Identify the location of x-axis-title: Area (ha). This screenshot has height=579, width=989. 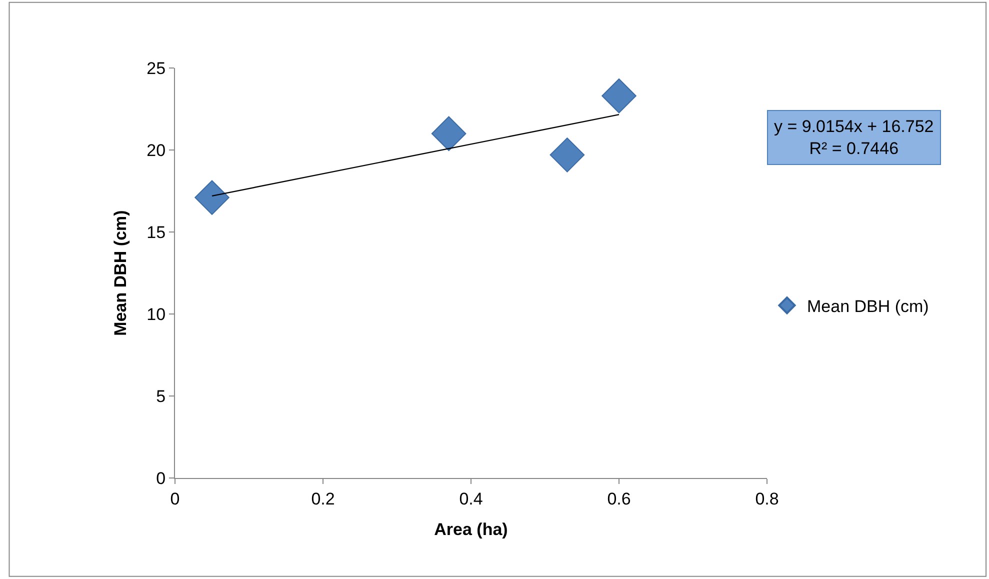
(471, 529).